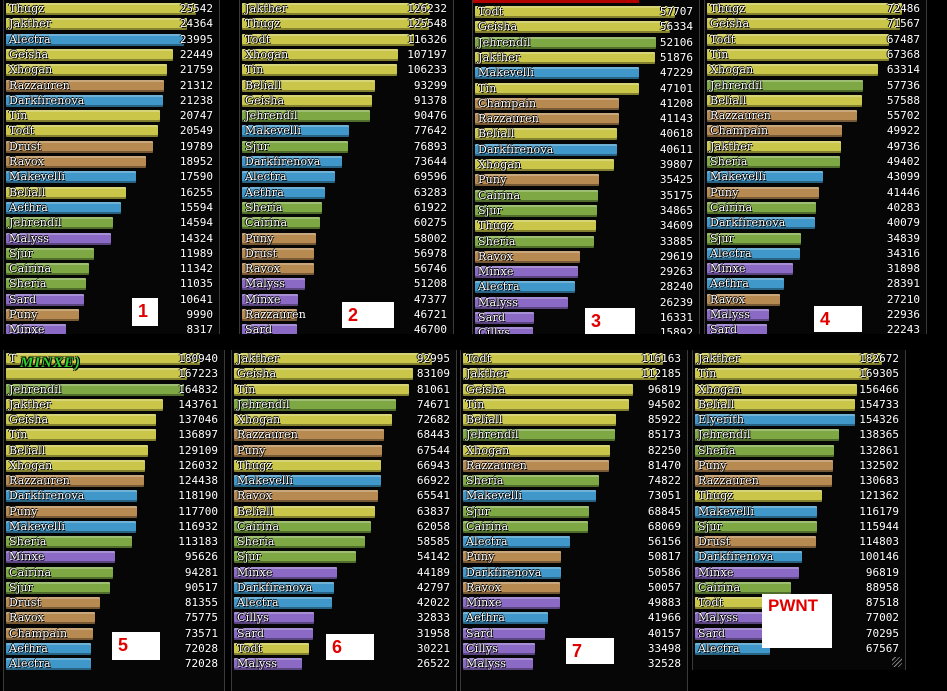 Image resolution: width=947 pixels, height=691 pixels. What do you see at coordinates (897, 662) in the screenshot?
I see `resize-grip-icon` at bounding box center [897, 662].